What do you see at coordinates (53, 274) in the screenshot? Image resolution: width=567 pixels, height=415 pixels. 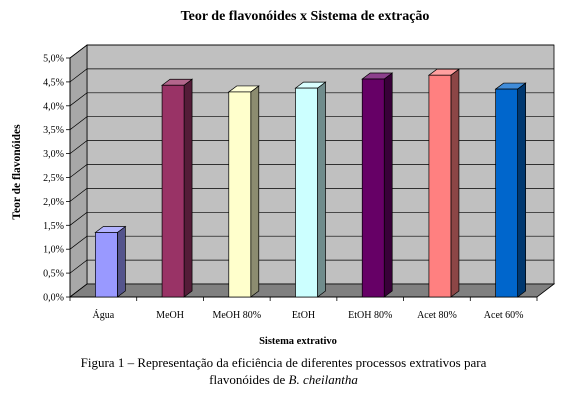 I see `y-tick-label: 0,5%` at bounding box center [53, 274].